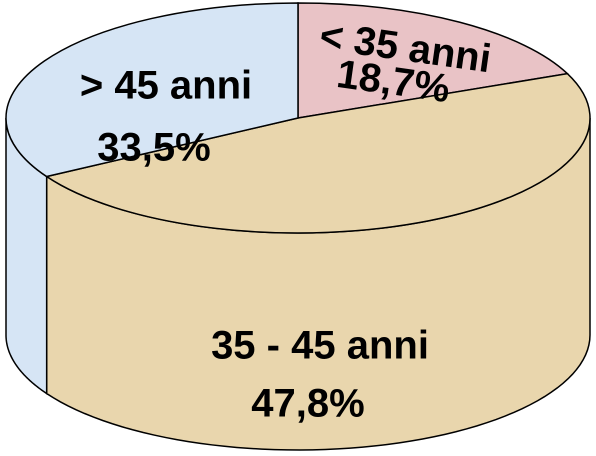 The image size is (596, 456). I want to click on pie-slice, so click(433, 60).